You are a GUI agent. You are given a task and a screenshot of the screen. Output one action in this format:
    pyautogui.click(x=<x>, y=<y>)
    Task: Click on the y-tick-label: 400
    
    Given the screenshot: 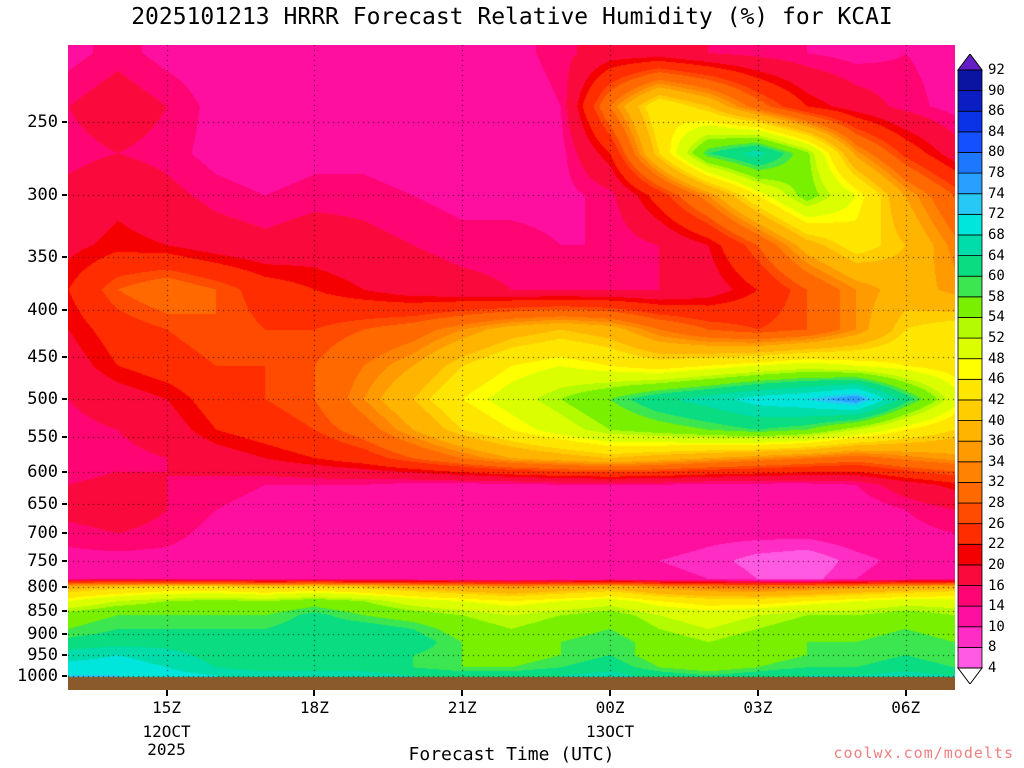 What is the action you would take?
    pyautogui.click(x=42, y=309)
    